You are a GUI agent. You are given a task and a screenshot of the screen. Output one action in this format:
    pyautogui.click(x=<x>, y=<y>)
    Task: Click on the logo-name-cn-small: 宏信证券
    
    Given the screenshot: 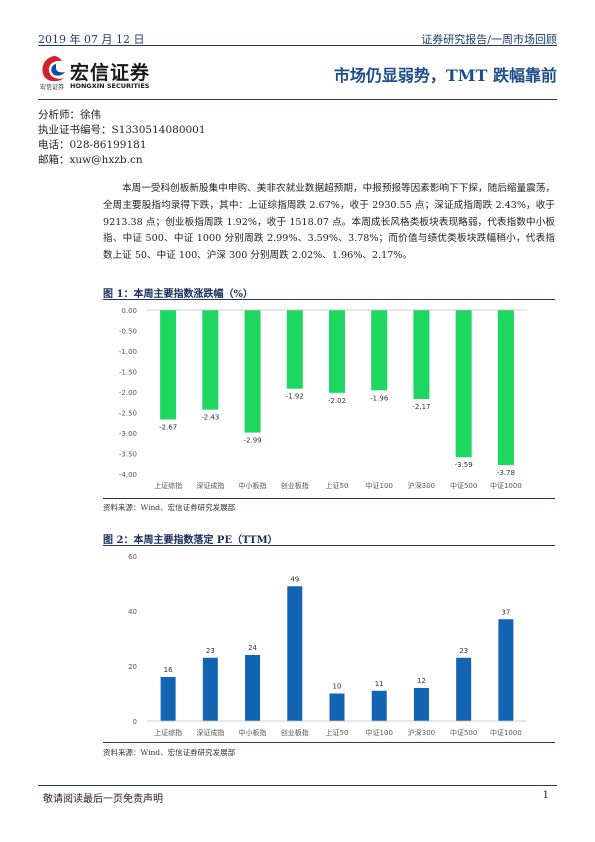 What is the action you would take?
    pyautogui.click(x=52, y=87)
    